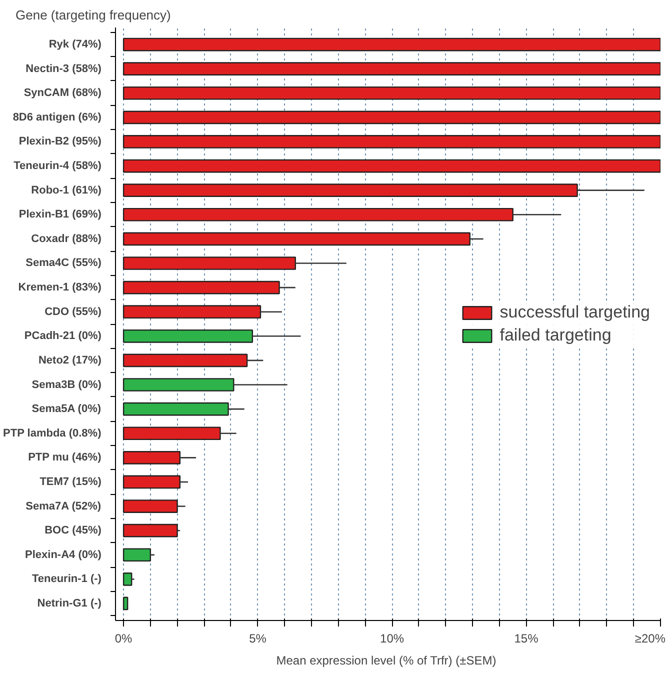  What do you see at coordinates (526, 639) in the screenshot?
I see `x-tick-label: 15%` at bounding box center [526, 639].